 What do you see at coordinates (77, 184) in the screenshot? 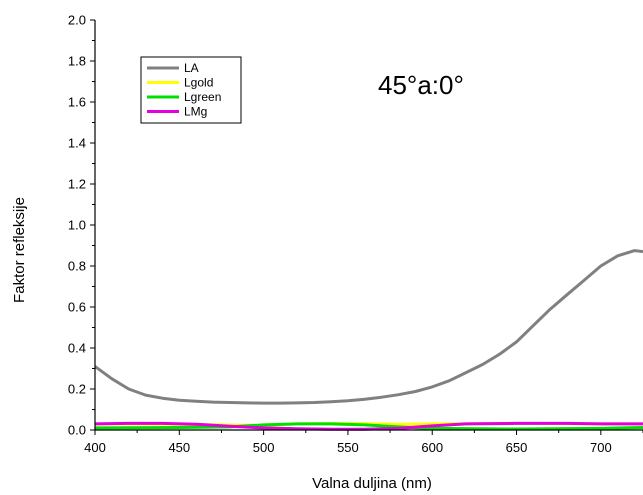
I see `y-tick-label: 1.2` at bounding box center [77, 184].